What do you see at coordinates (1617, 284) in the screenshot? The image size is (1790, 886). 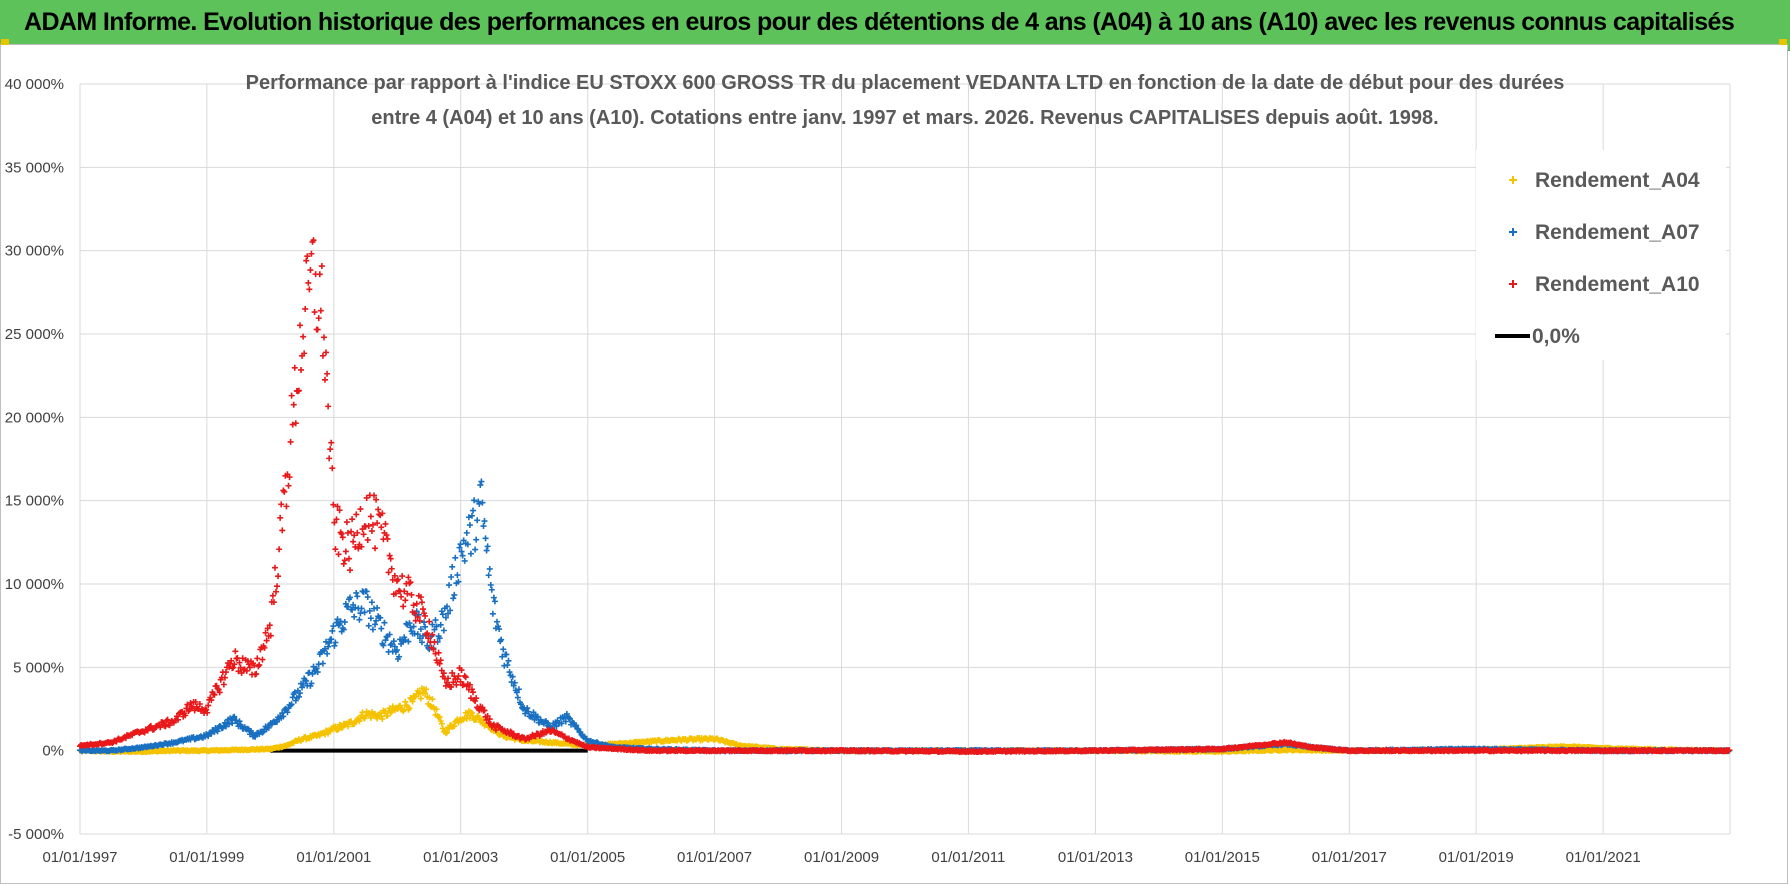 I see `legend-label: Rendement_A10` at bounding box center [1617, 284].